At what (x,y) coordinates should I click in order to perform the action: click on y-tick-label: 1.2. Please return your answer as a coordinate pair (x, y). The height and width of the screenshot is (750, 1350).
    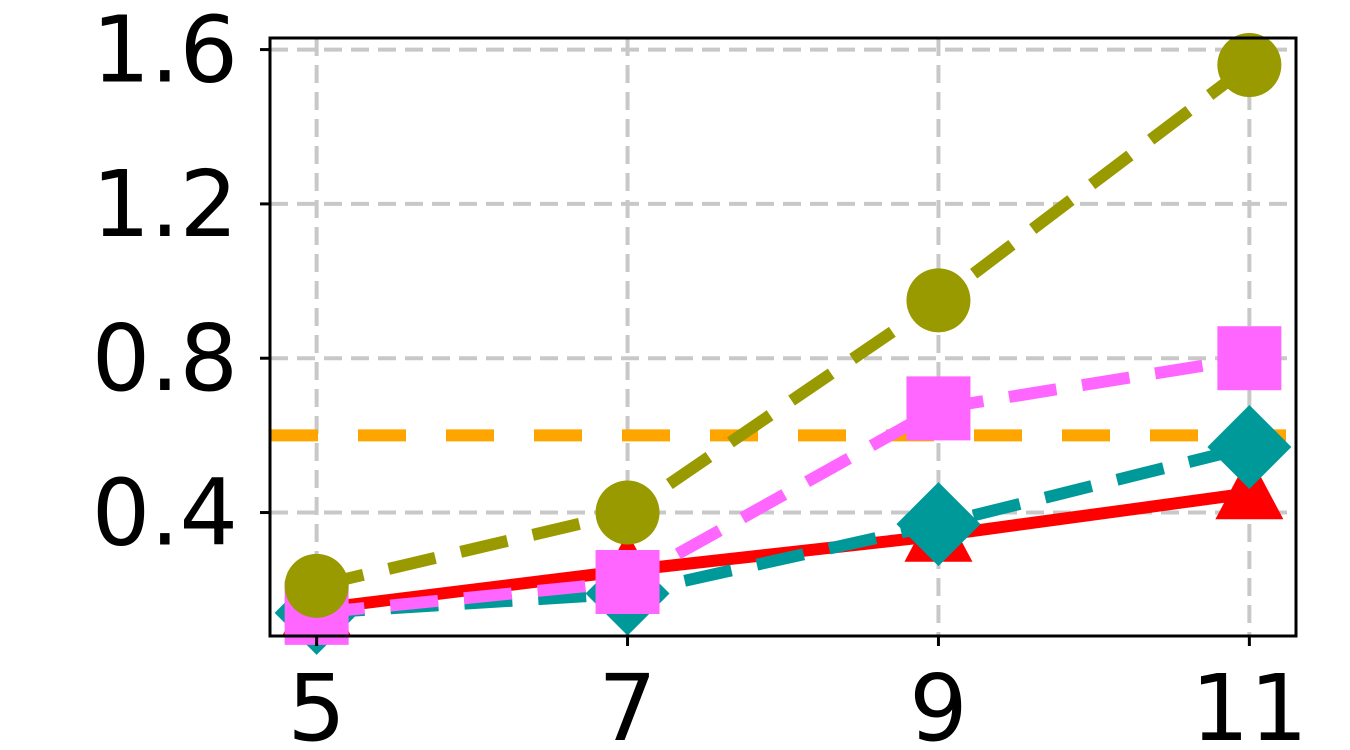
    Looking at the image, I should click on (165, 204).